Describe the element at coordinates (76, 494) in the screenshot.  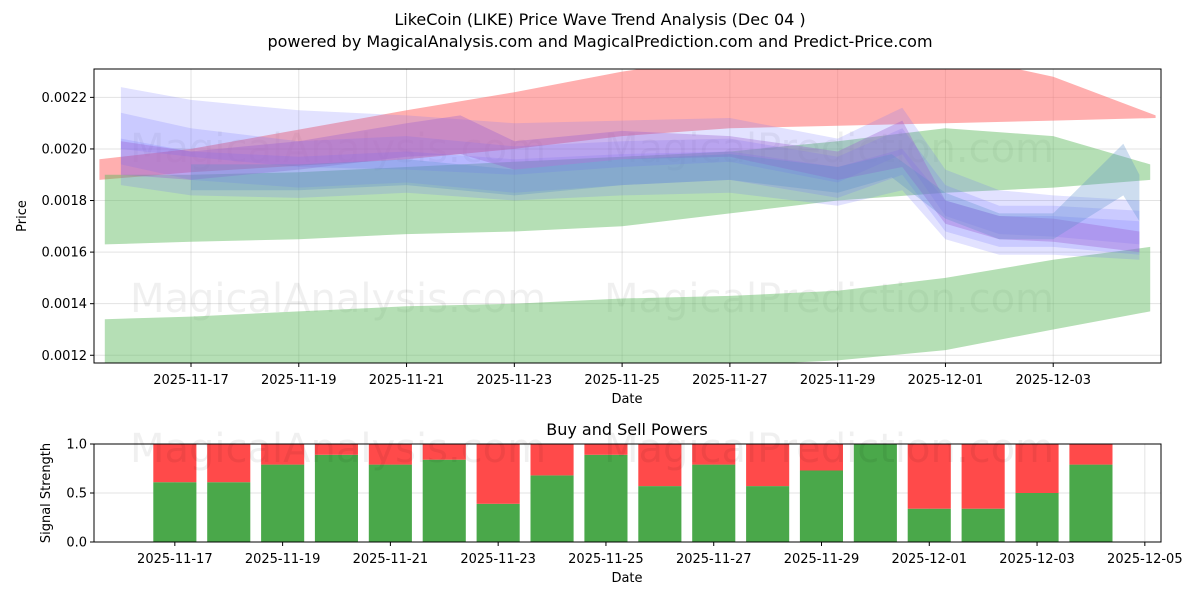
I see `y-tick-label: 0.5` at that location.